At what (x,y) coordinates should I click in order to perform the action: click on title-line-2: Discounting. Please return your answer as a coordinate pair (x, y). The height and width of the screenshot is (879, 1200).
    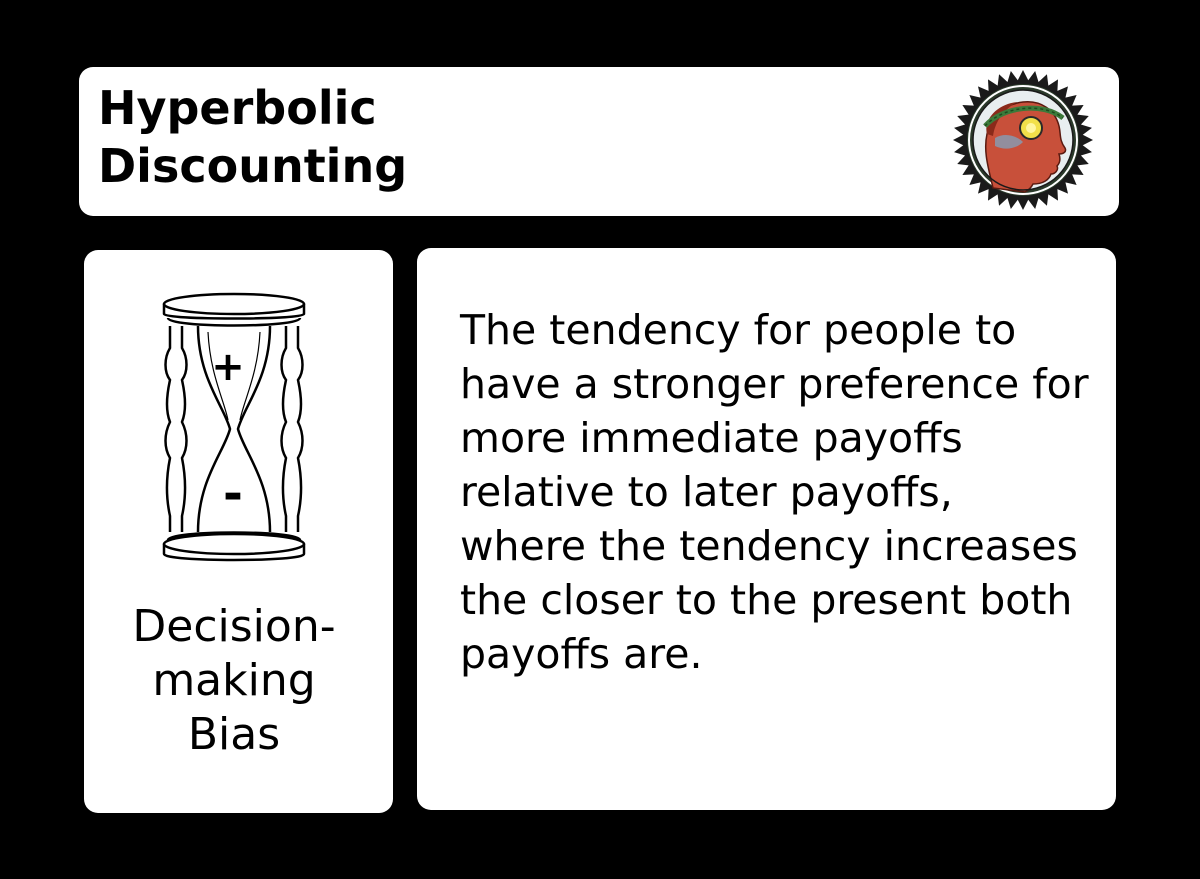
    Looking at the image, I should click on (253, 166).